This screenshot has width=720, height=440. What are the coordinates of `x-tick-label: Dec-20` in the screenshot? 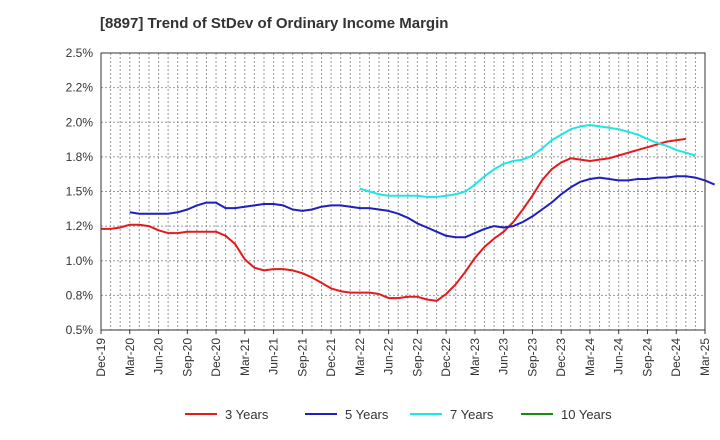 It's located at (216, 357).